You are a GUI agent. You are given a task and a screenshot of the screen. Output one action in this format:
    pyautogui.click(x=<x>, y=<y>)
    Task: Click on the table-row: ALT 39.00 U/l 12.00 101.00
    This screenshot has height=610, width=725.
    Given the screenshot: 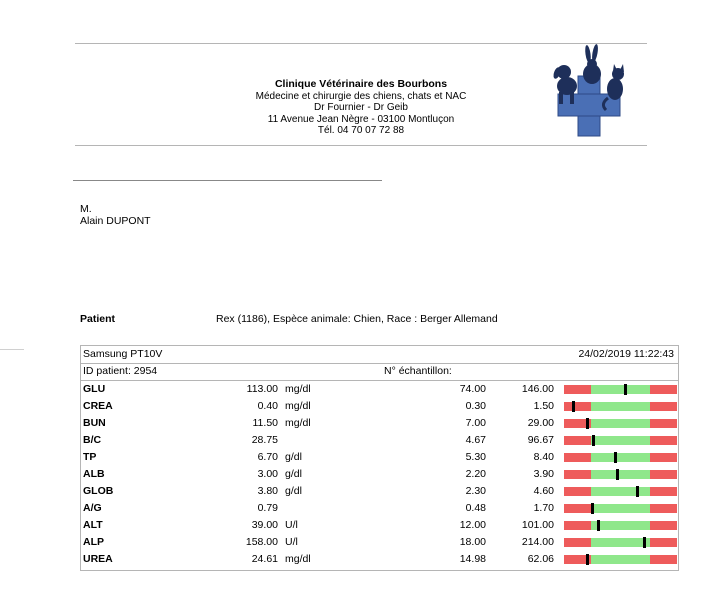 What is the action you would take?
    pyautogui.click(x=379, y=525)
    